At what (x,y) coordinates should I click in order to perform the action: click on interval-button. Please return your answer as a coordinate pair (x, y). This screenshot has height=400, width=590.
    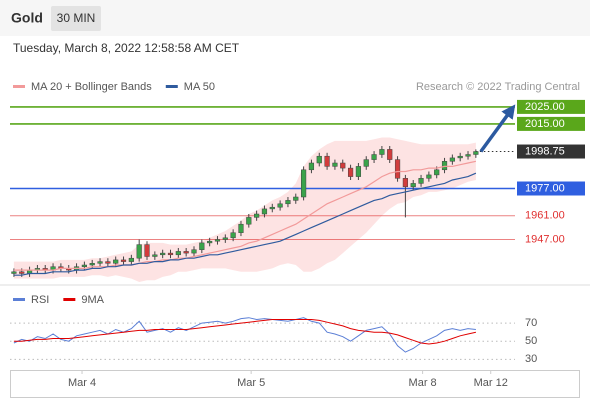
    Looking at the image, I should click on (76, 18).